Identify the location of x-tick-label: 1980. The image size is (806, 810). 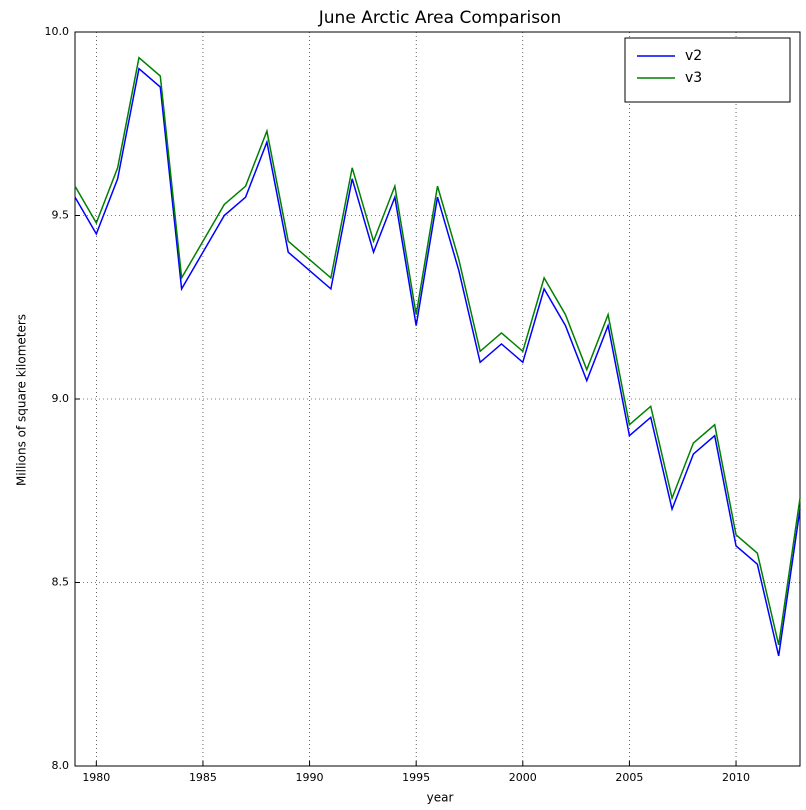
(96, 777).